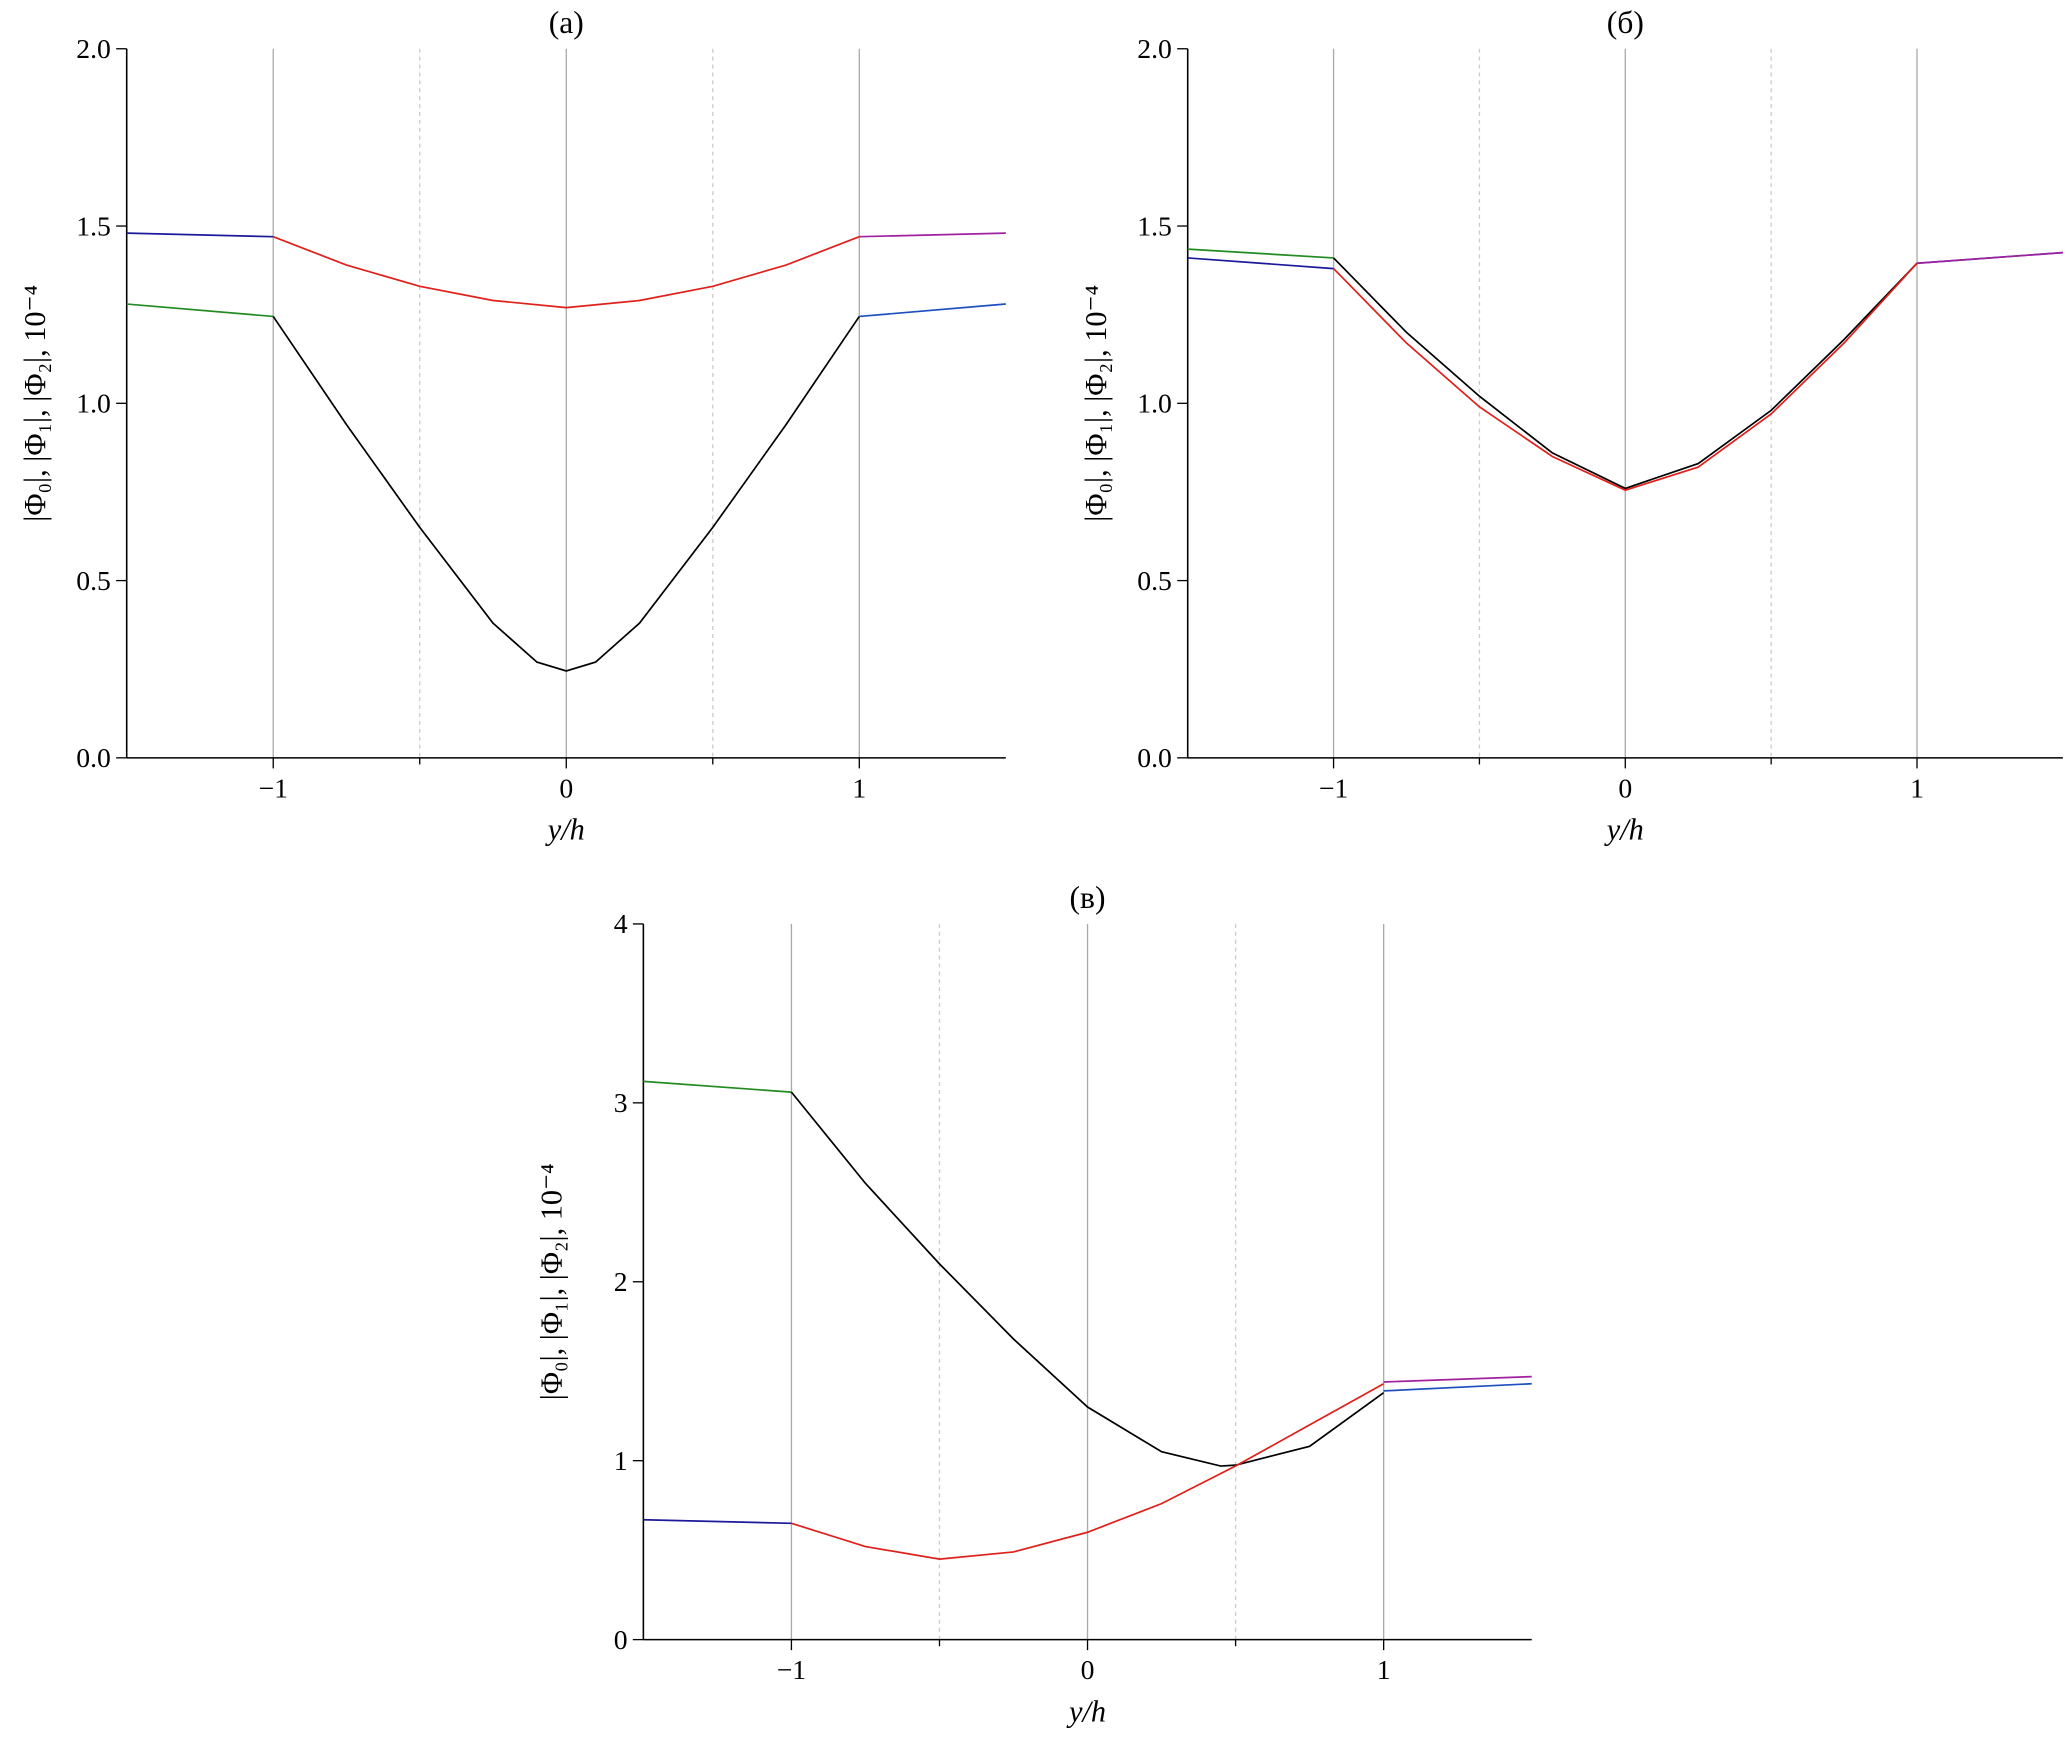 The width and height of the screenshot is (2067, 1749). Describe the element at coordinates (621, 1281) in the screenshot. I see `y-tick-label: 2` at that location.